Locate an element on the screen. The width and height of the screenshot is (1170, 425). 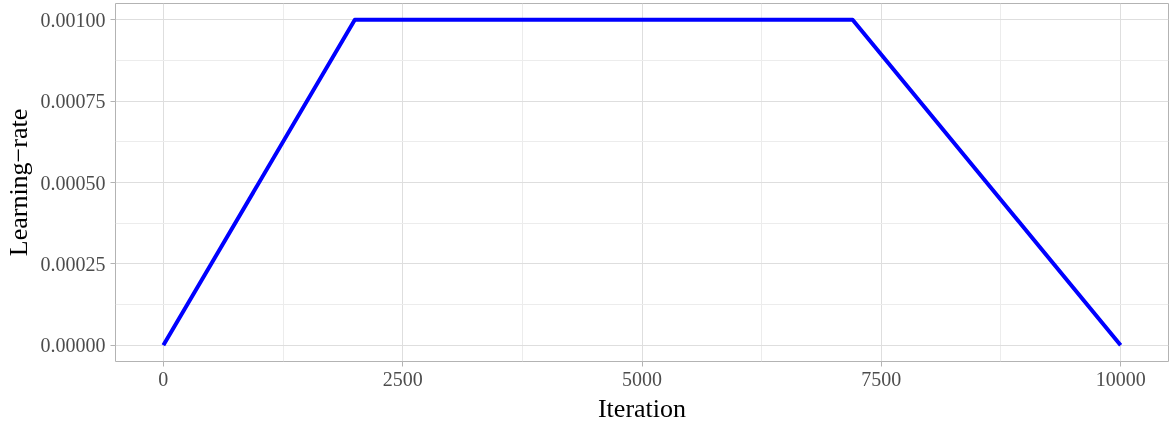
y-tick-label: 0.00000 is located at coordinates (73, 345).